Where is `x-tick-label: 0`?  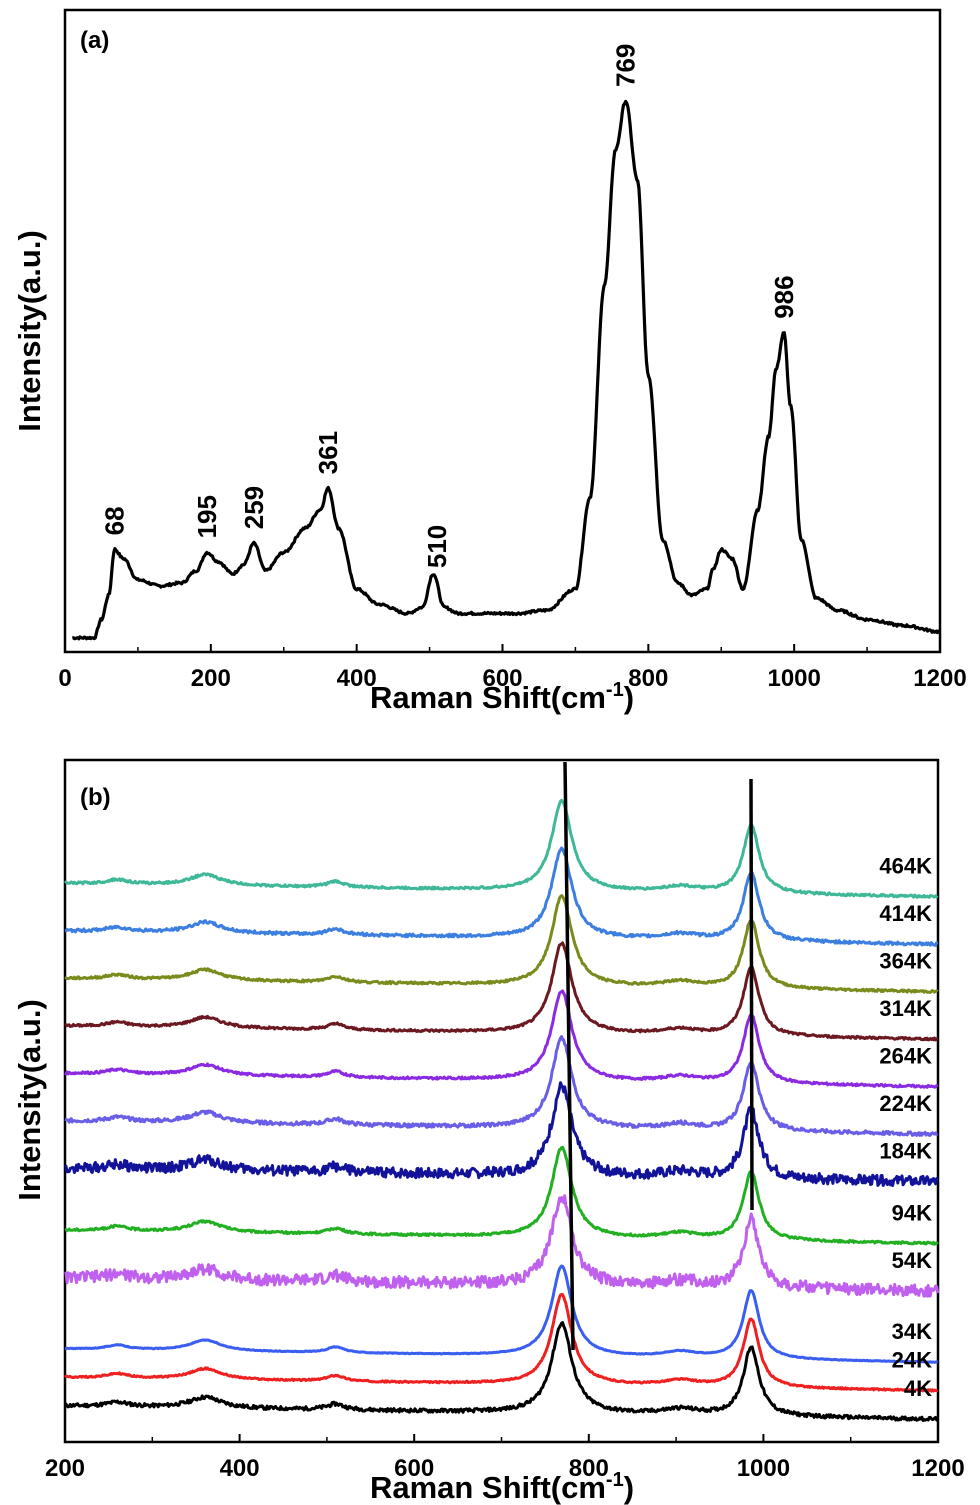
x-tick-label: 0 is located at coordinates (64, 678).